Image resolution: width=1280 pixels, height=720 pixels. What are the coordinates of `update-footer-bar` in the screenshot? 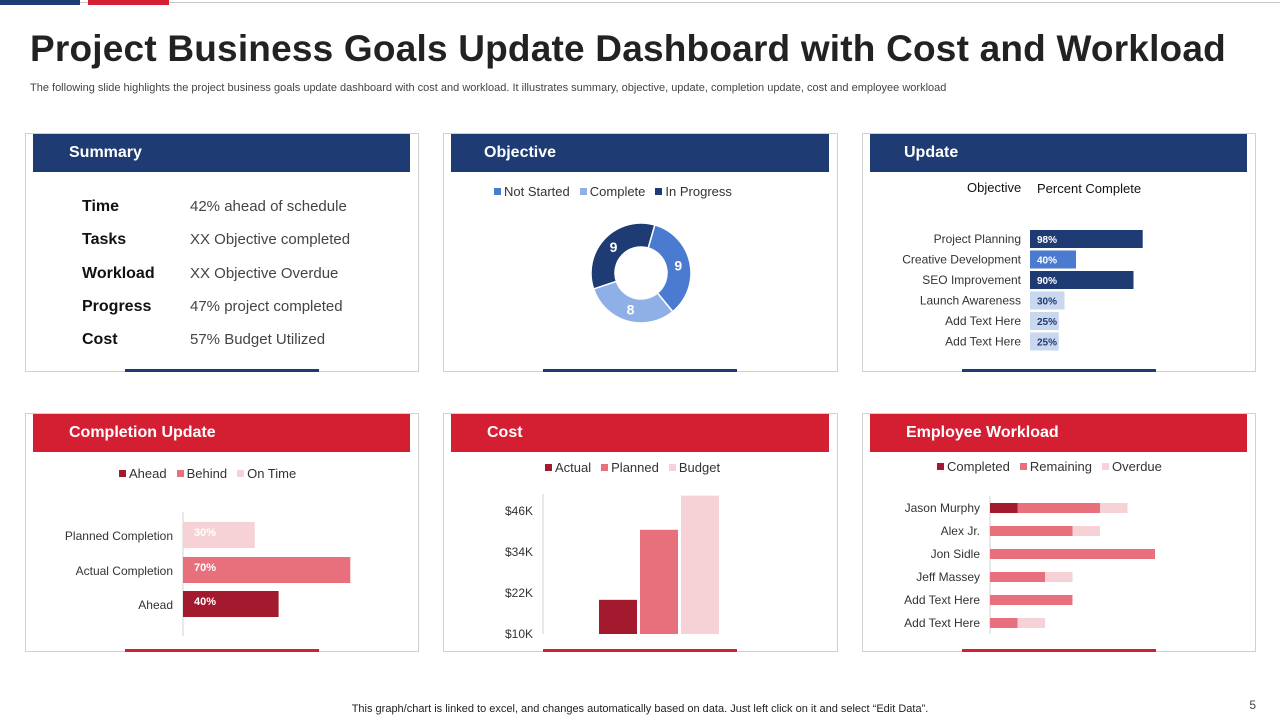 It's located at (1059, 370).